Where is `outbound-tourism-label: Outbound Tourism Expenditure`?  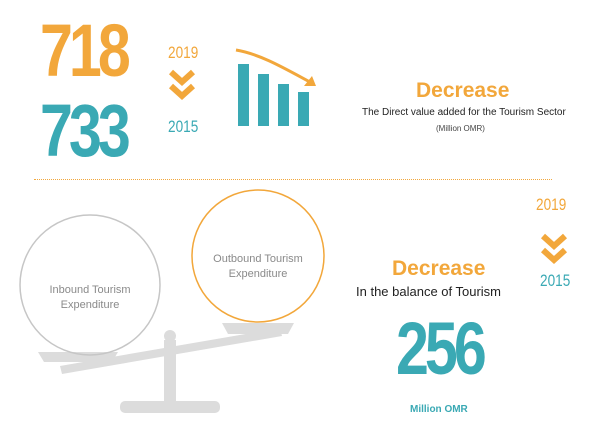
outbound-tourism-label: Outbound Tourism Expenditure is located at coordinates (258, 266).